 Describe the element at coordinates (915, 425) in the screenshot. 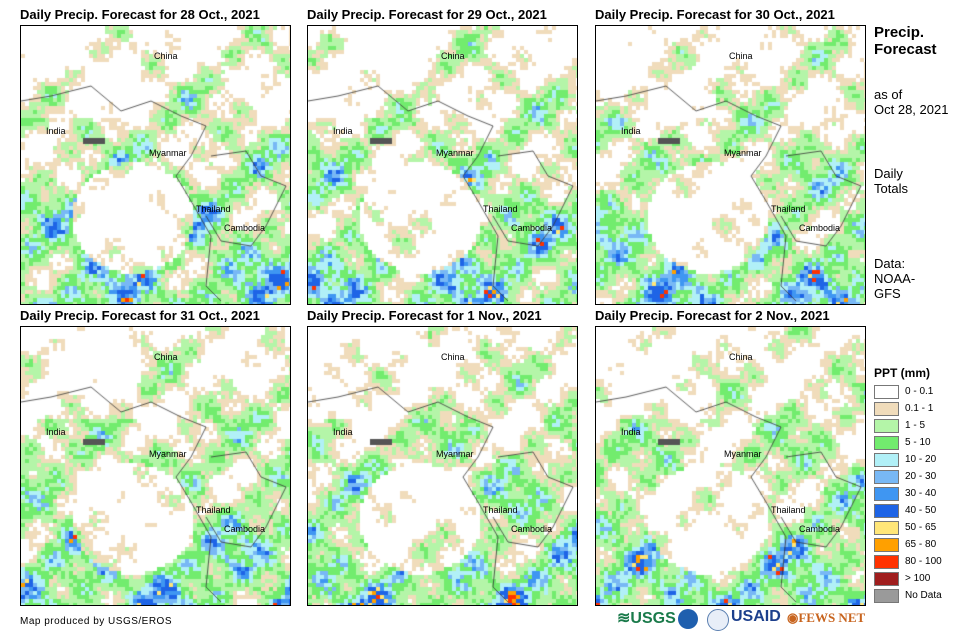

I see `legend-label: 1 - 5` at that location.